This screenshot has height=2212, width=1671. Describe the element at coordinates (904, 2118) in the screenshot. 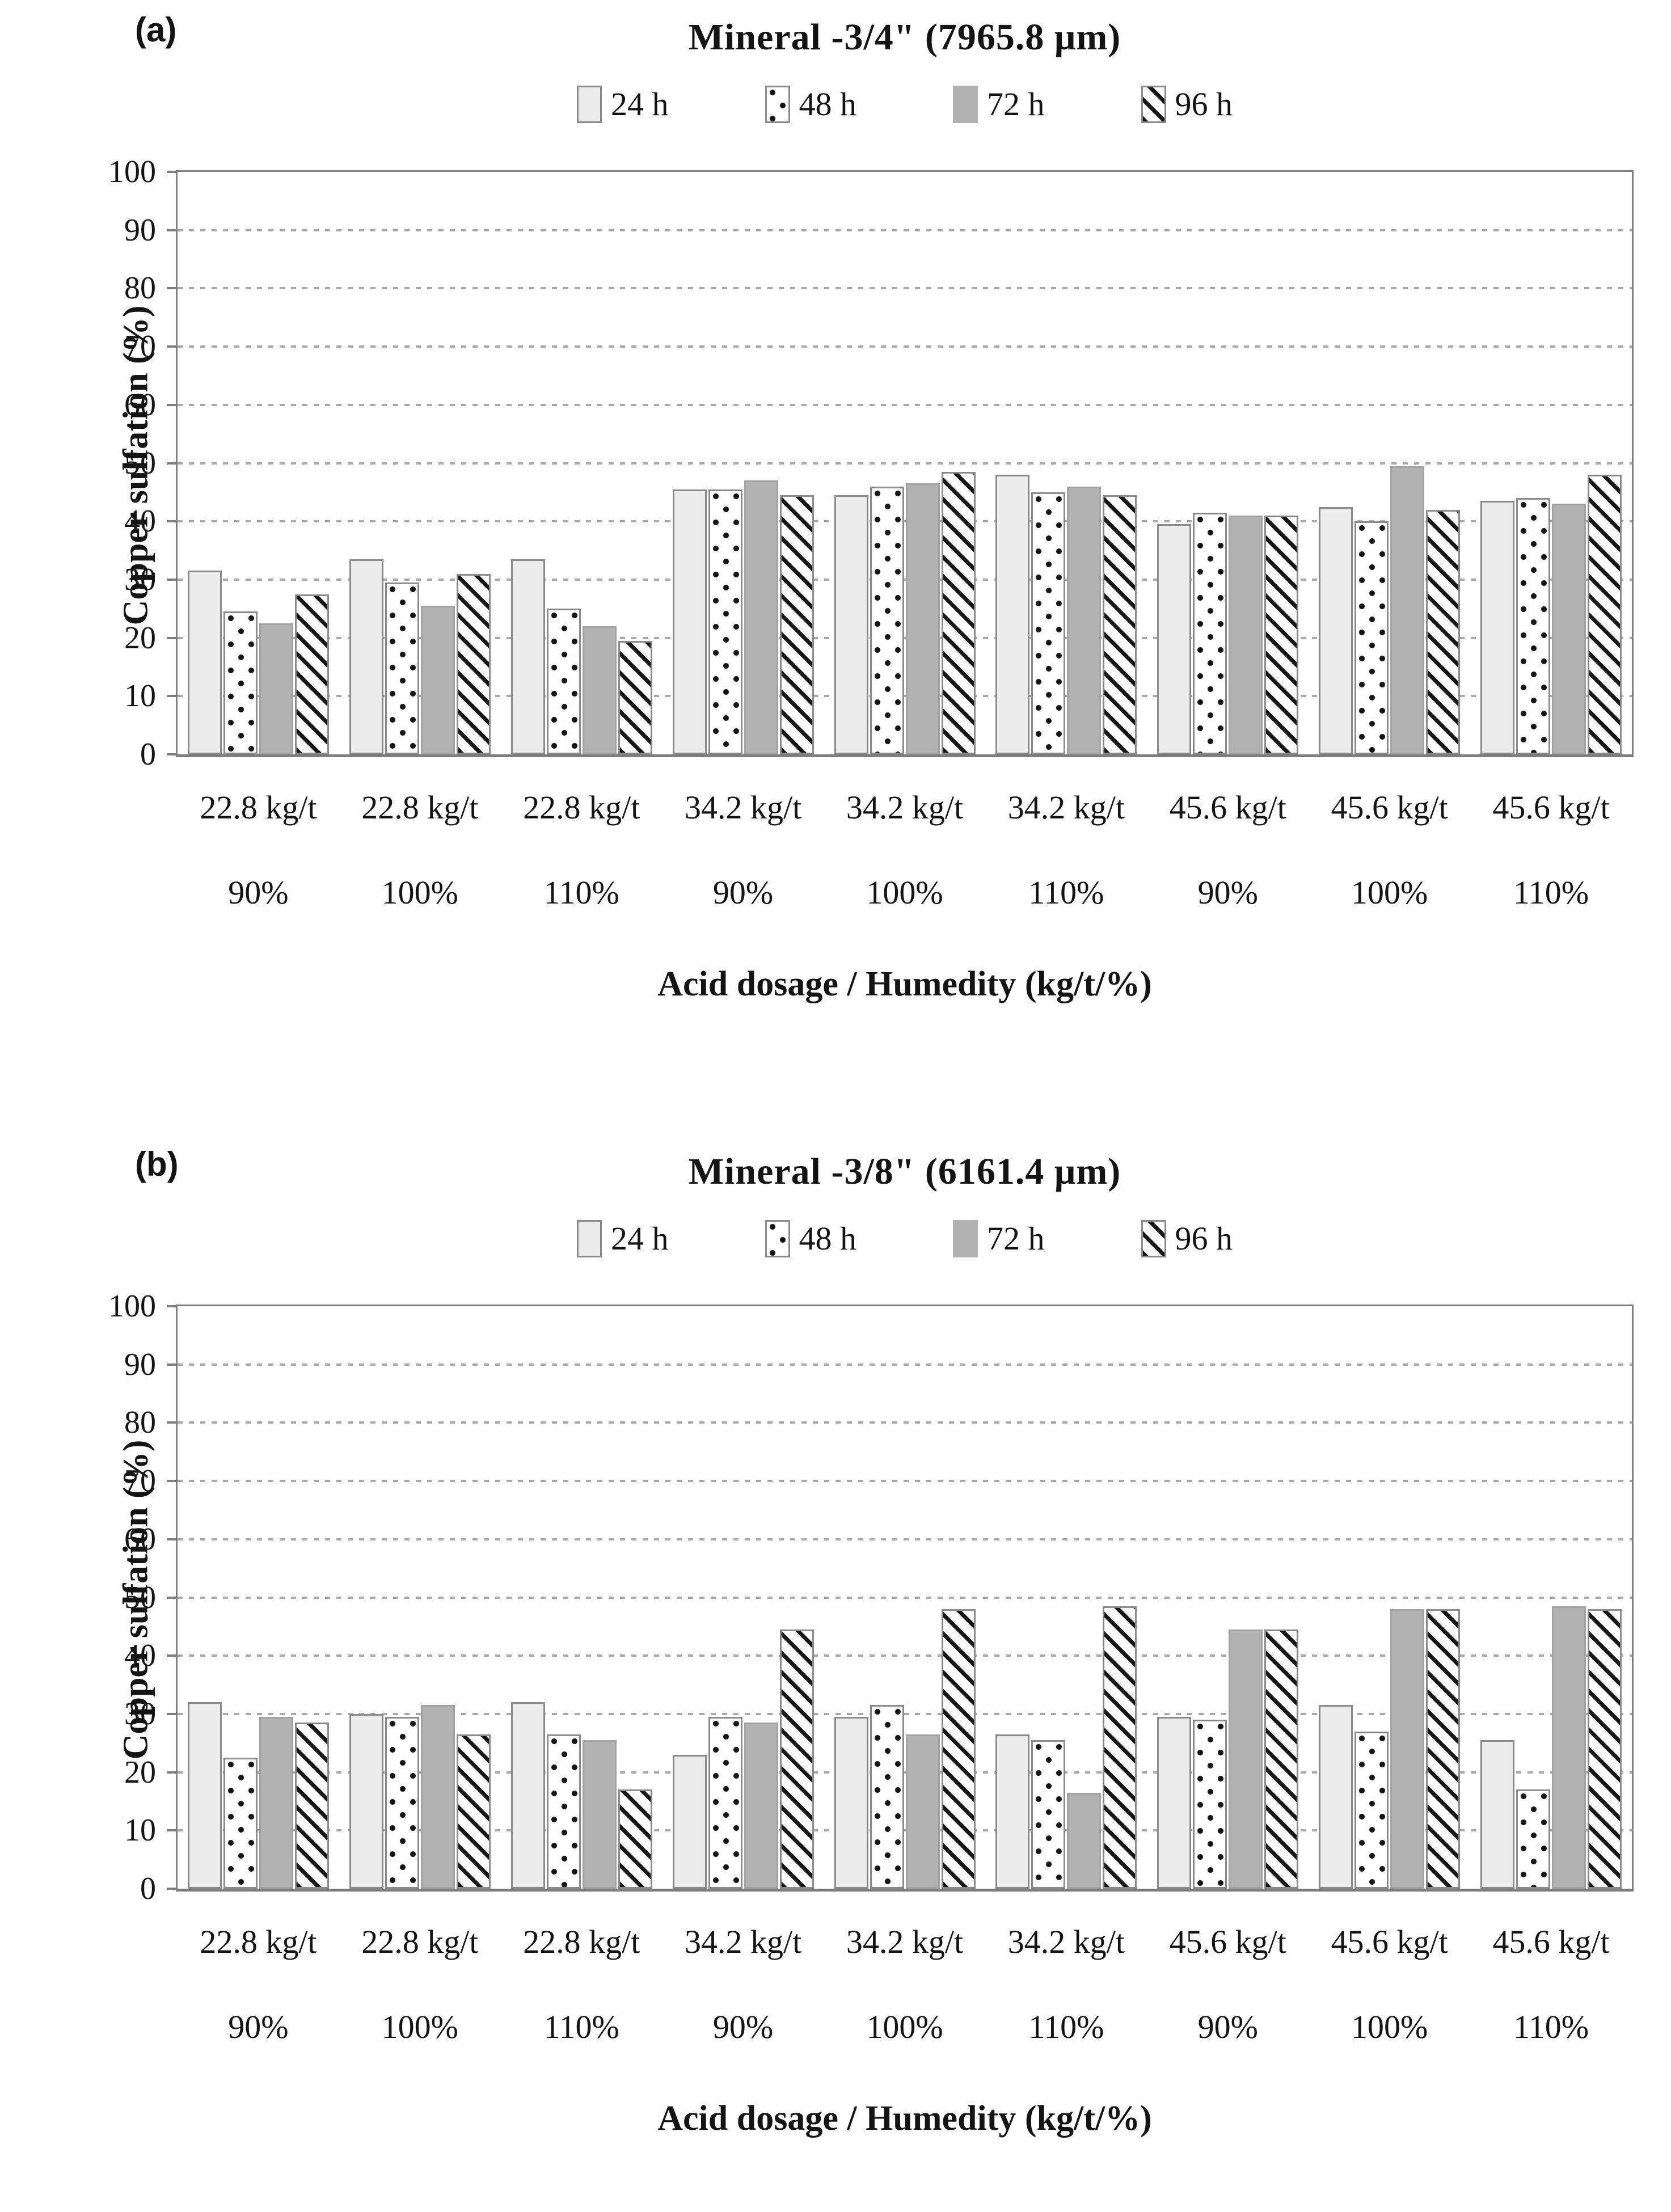

I see `panel-b-x-axis-title: Acid dosage / Humedity (kg/t/%)` at that location.